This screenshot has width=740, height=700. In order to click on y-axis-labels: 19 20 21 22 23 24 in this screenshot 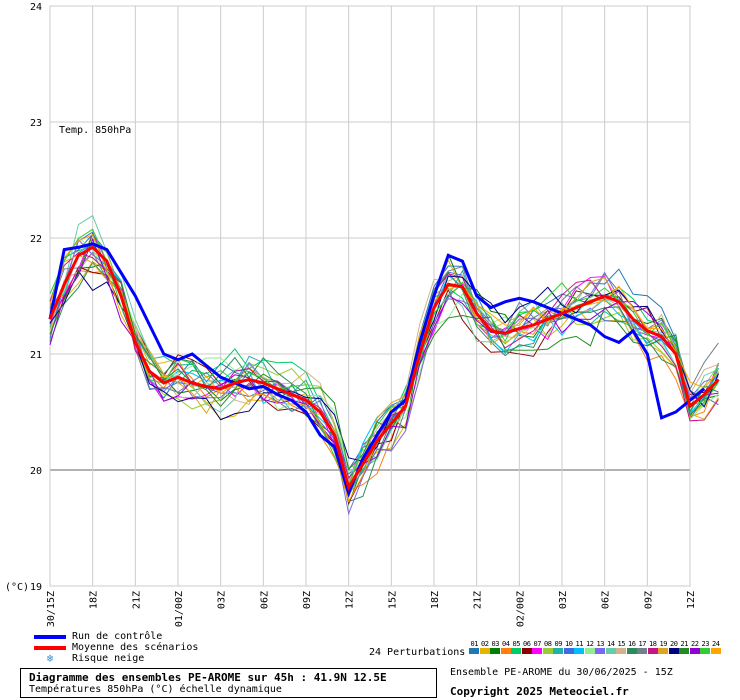, I will do `click(36, 297)`.